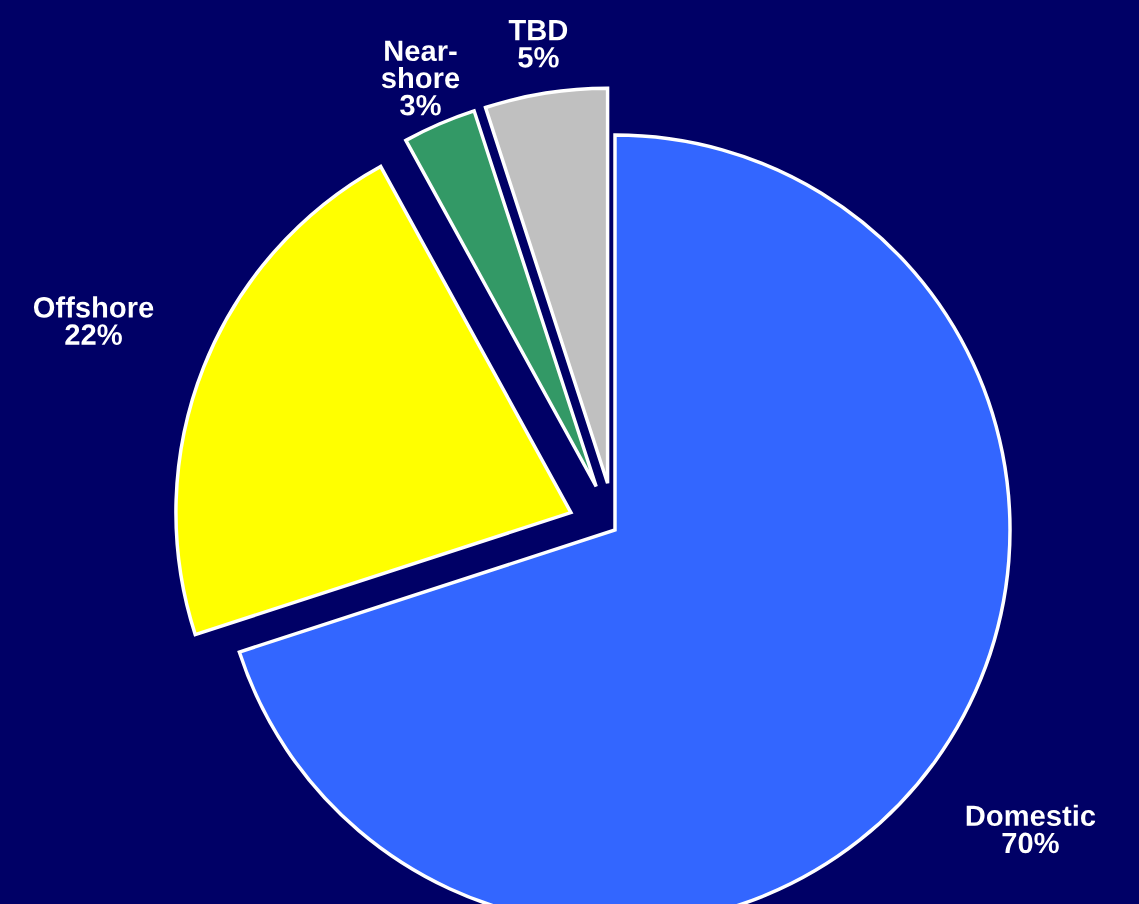 This screenshot has width=1139, height=904. What do you see at coordinates (93, 307) in the screenshot?
I see `slice-label: Offshore` at bounding box center [93, 307].